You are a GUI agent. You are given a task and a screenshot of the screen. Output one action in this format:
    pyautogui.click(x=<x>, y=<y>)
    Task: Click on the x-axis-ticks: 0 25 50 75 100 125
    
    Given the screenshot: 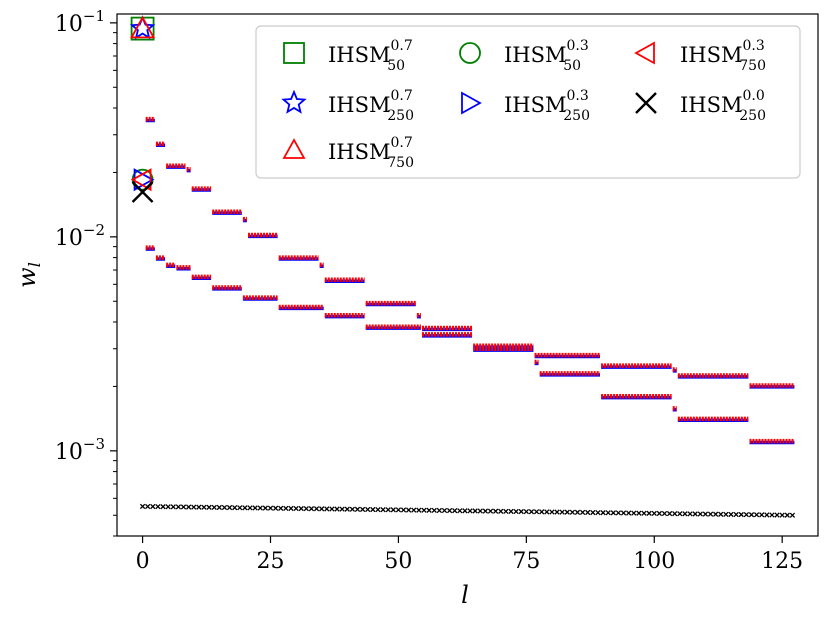 What is the action you would take?
    pyautogui.click(x=469, y=555)
    